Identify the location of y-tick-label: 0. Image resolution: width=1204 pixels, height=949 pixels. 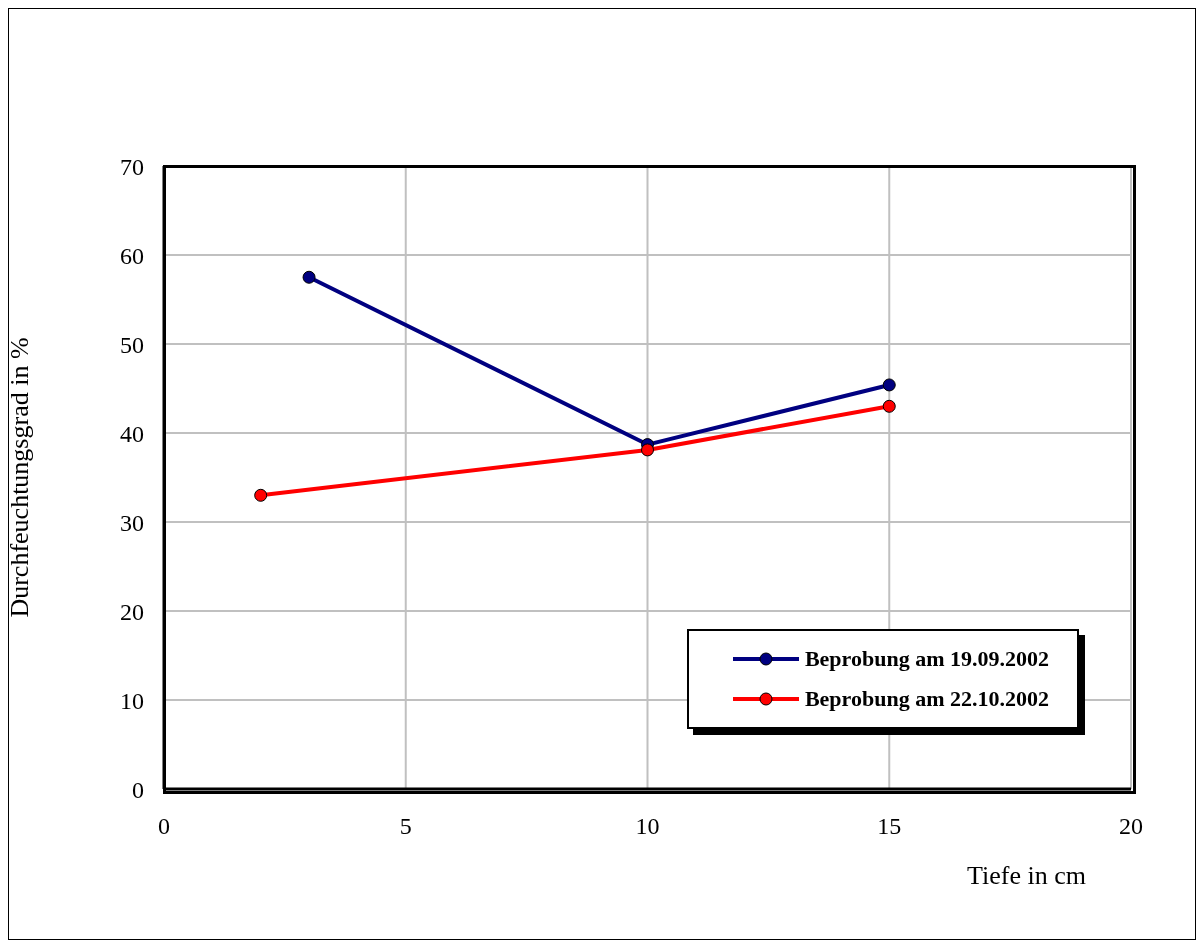
(138, 789).